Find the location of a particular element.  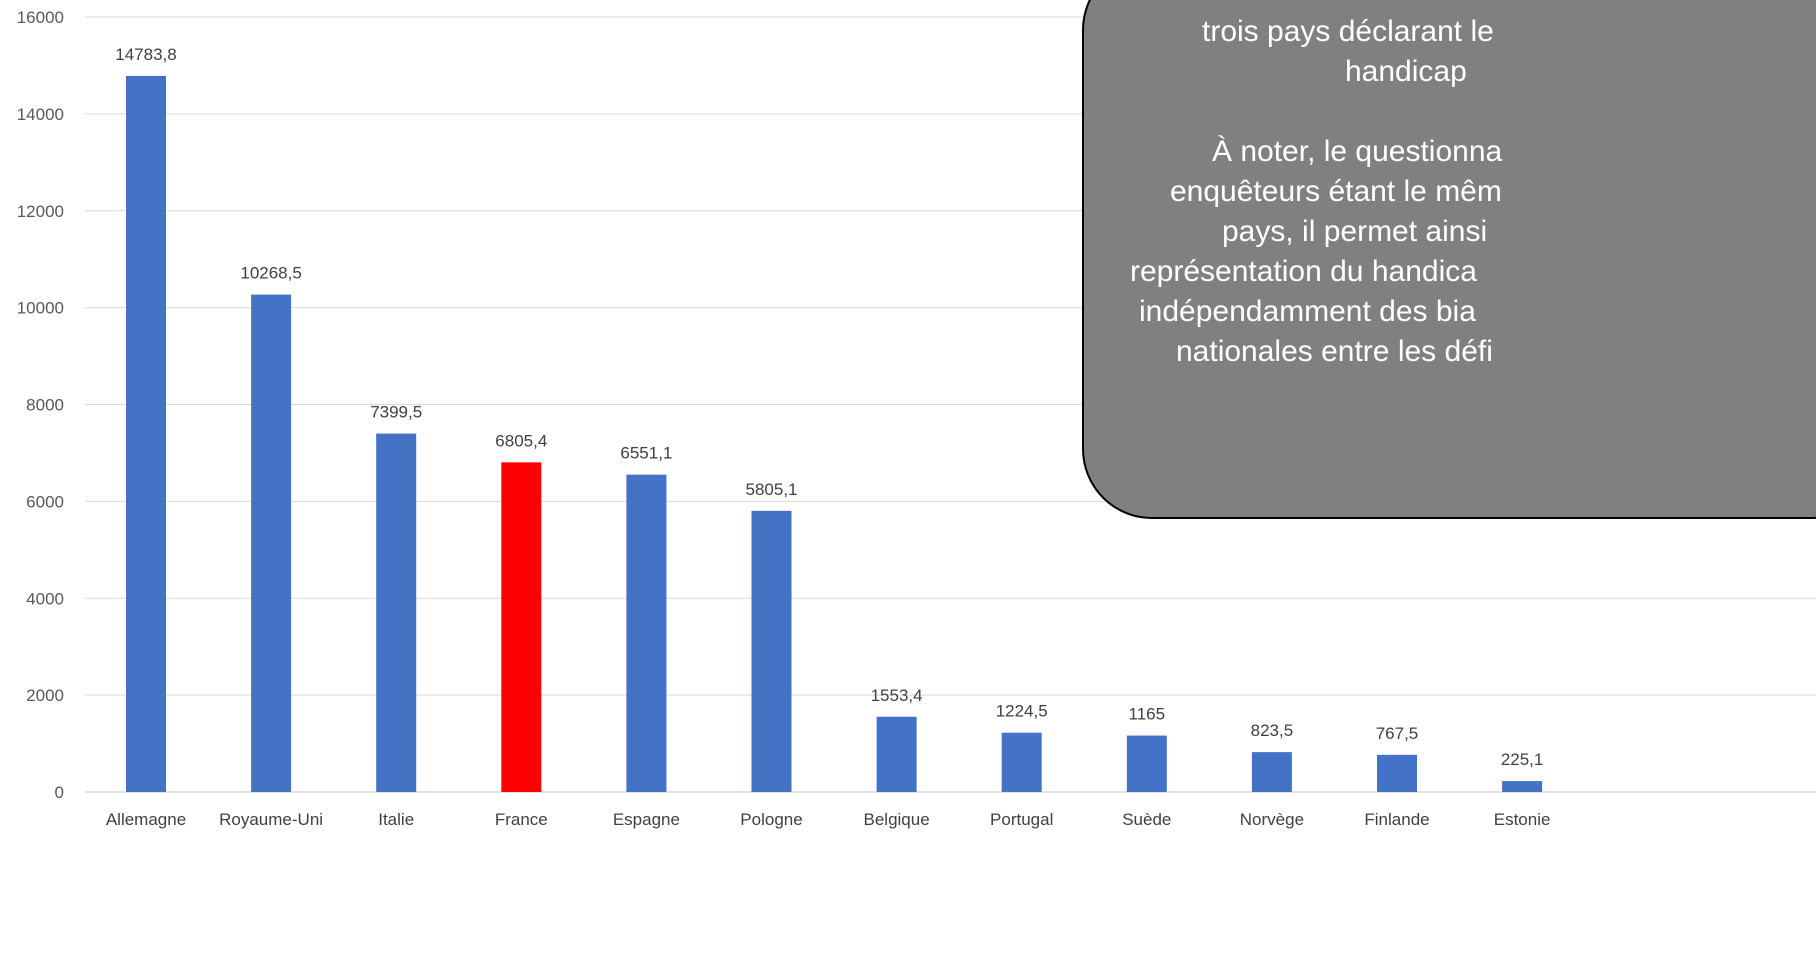

y-tick-label: 8000 is located at coordinates (45, 405).